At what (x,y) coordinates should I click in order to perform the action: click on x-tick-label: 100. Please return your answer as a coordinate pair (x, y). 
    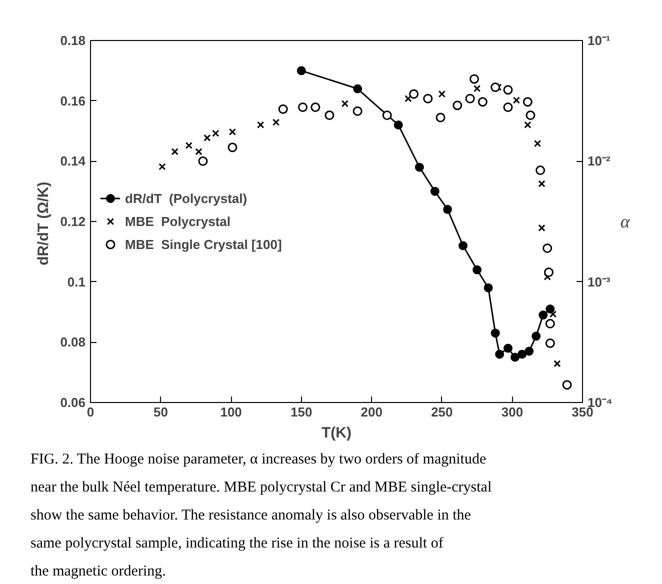
    Looking at the image, I should click on (231, 412).